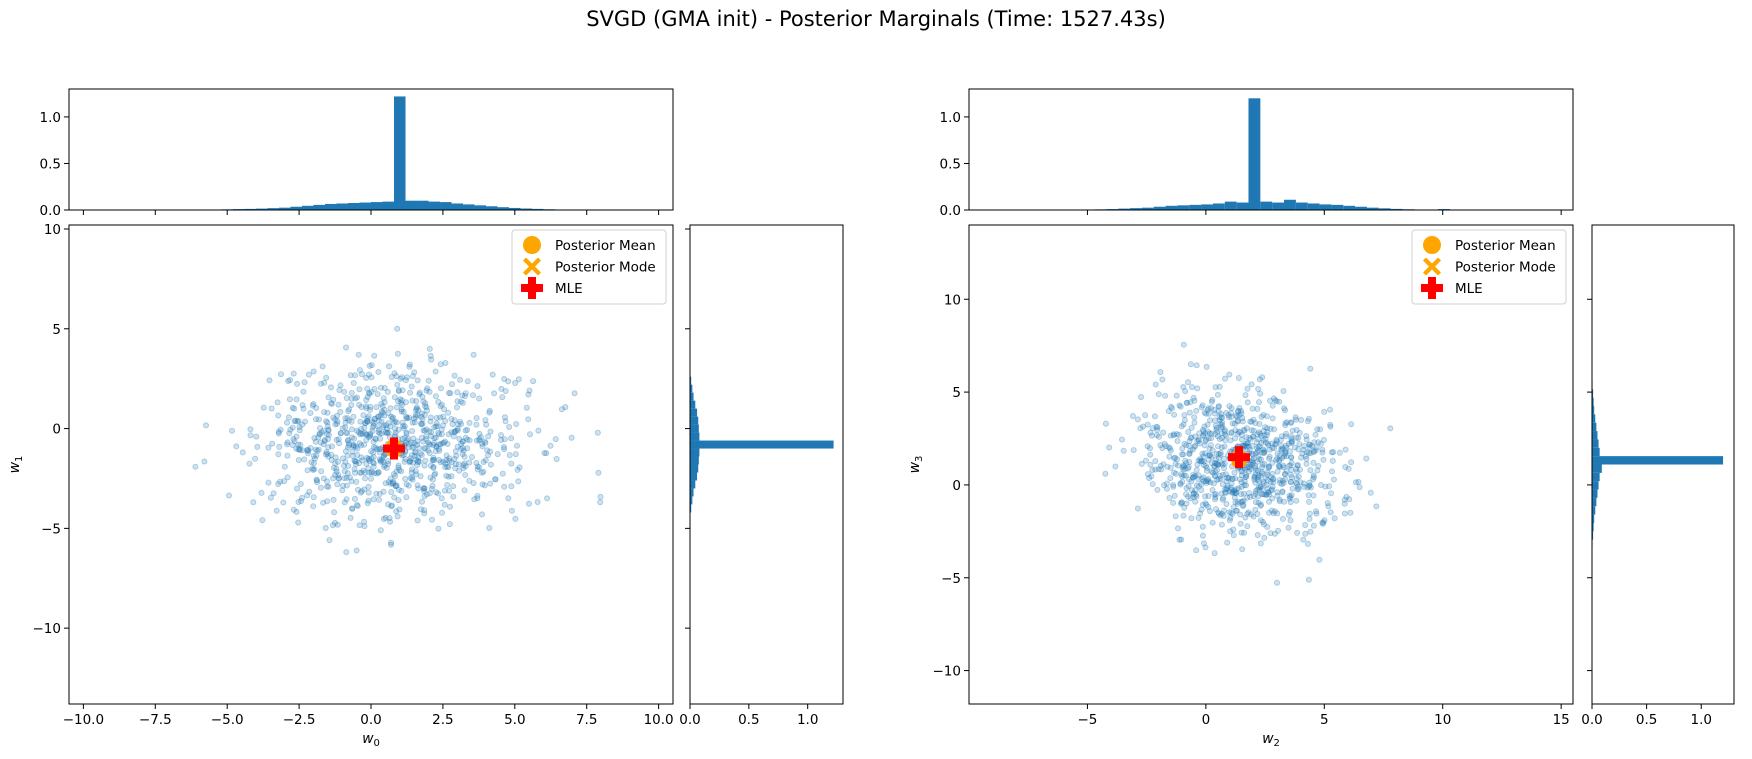 This screenshot has height=759, width=1752. What do you see at coordinates (19, 459) in the screenshot?
I see `y-axis-label-sub: 1` at bounding box center [19, 459].